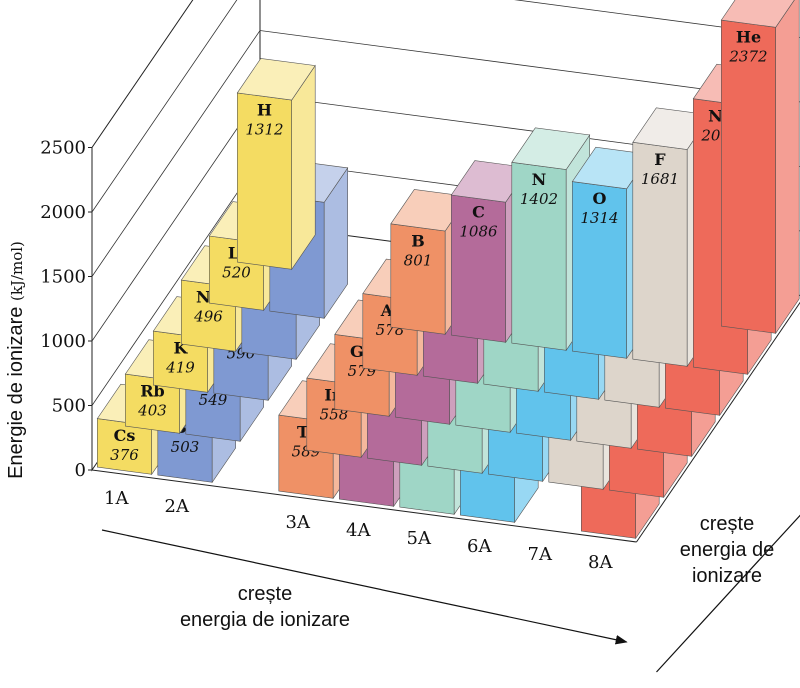 This screenshot has height=688, width=800. I want to click on bar-front-face, so click(748, 176).